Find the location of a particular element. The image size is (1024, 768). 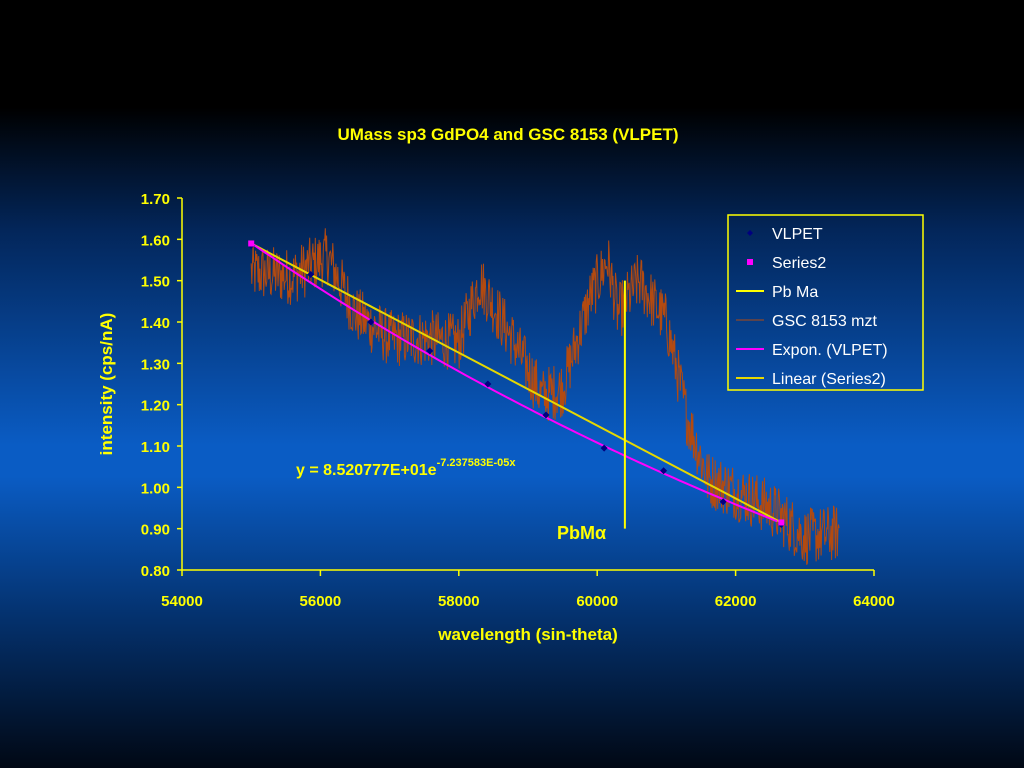

x-tick-label: 58000 is located at coordinates (459, 601).